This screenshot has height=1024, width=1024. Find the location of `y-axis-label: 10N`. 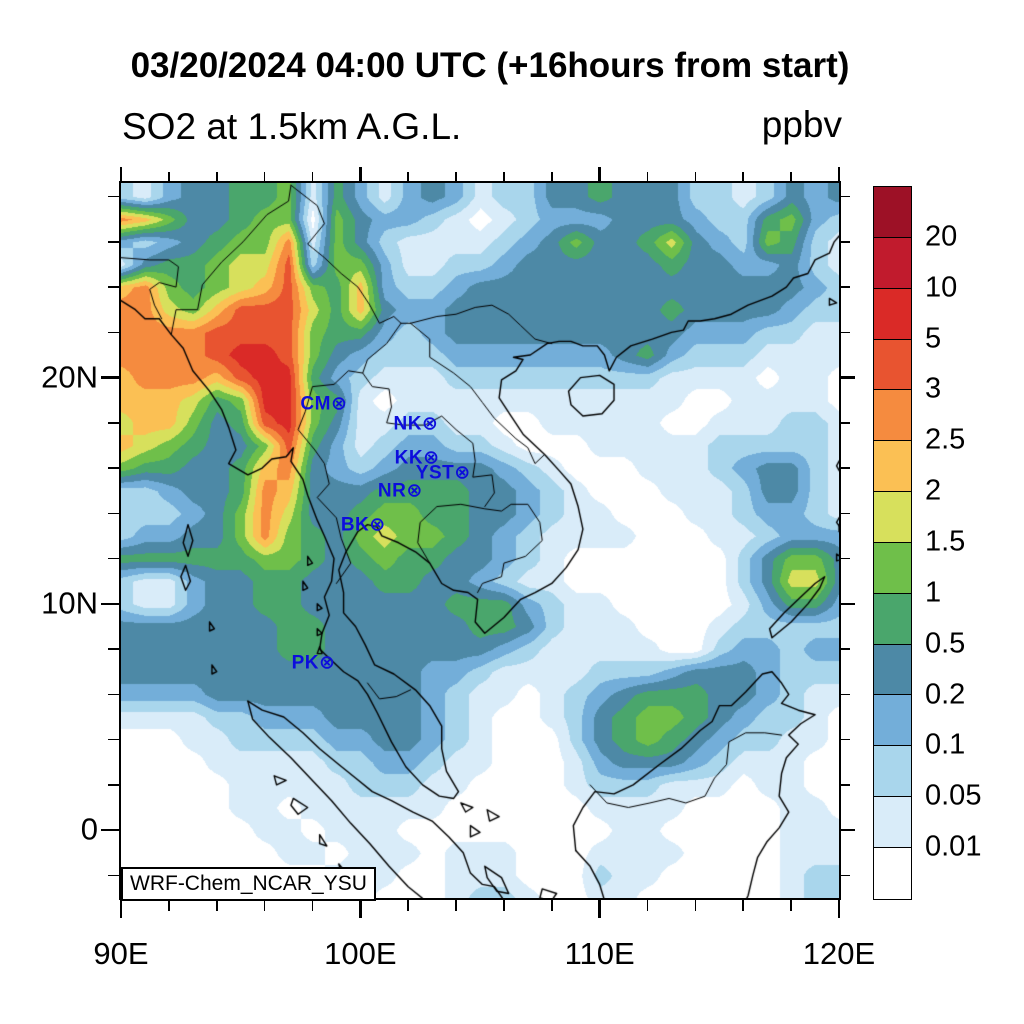

y-axis-label: 10N is located at coordinates (69, 603).